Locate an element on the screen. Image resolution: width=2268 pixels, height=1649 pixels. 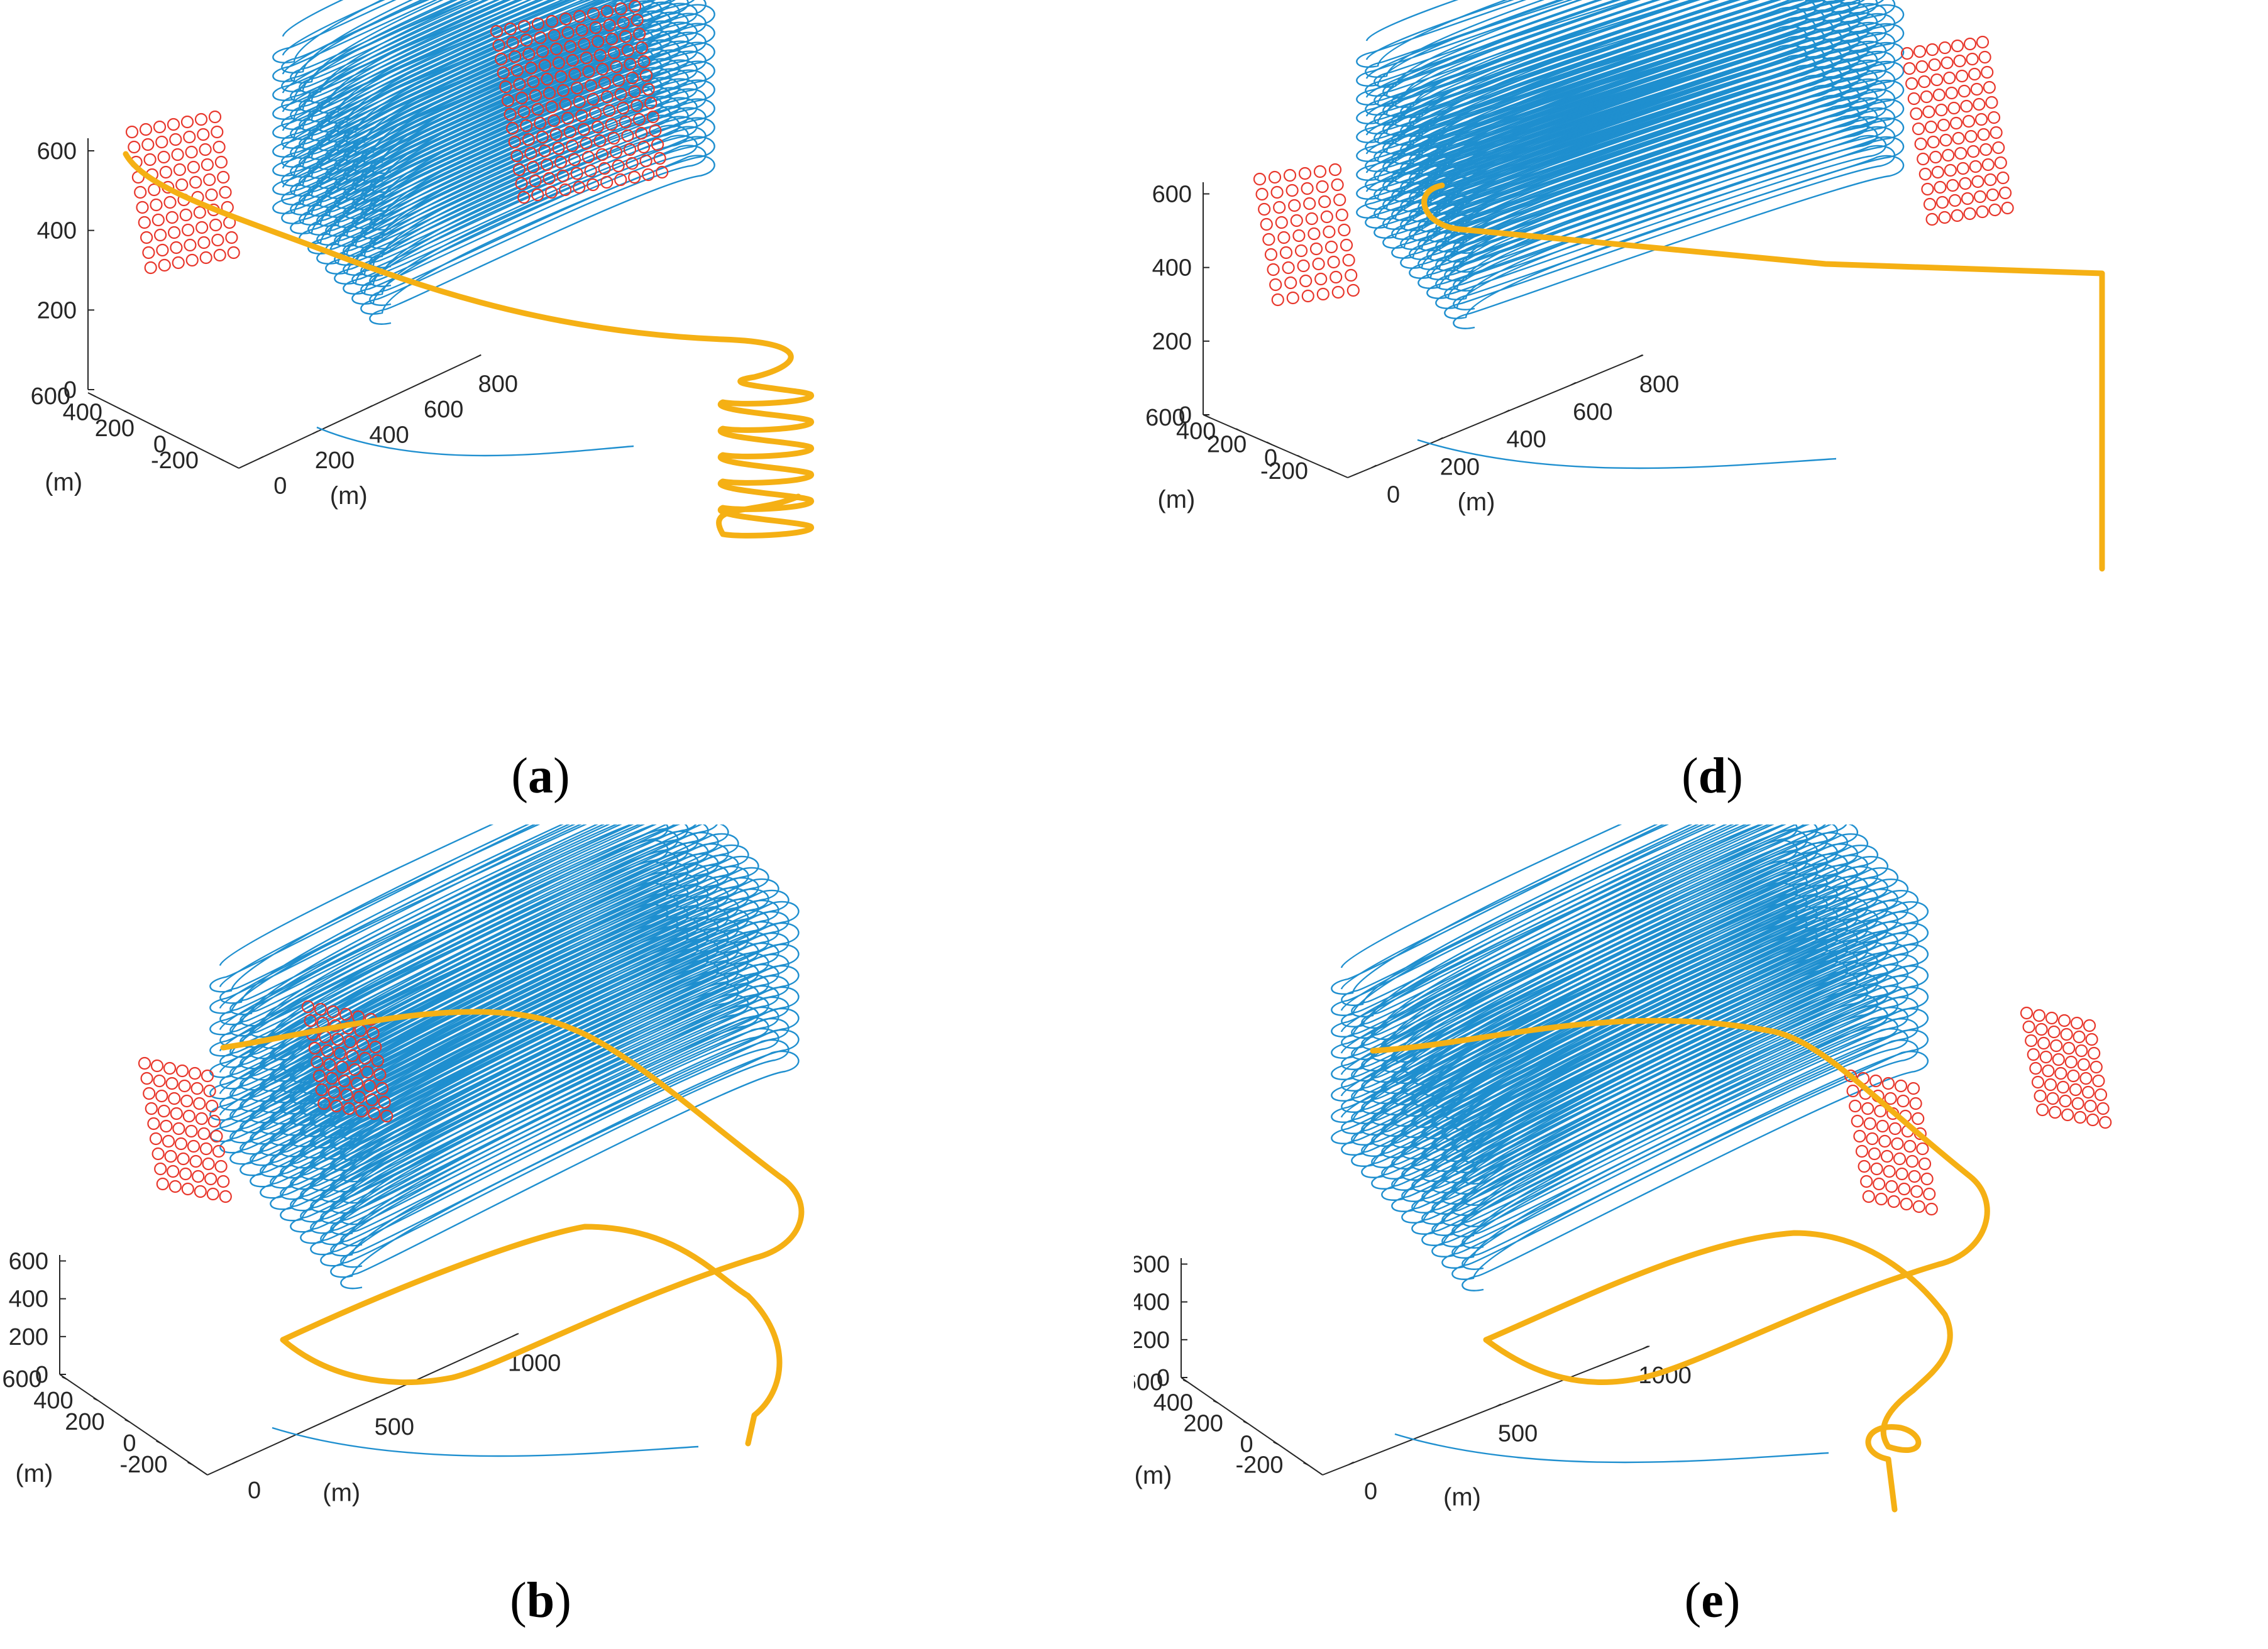
coverage-return-leg is located at coordinates (475, 441).